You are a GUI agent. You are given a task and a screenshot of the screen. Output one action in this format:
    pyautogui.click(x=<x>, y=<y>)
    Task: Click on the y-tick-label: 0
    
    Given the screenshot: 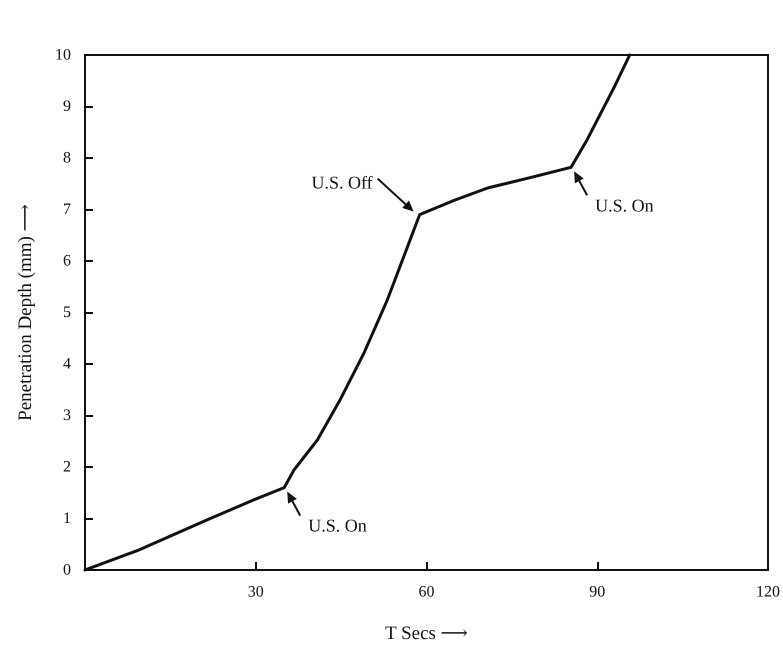 What is the action you would take?
    pyautogui.click(x=67, y=570)
    